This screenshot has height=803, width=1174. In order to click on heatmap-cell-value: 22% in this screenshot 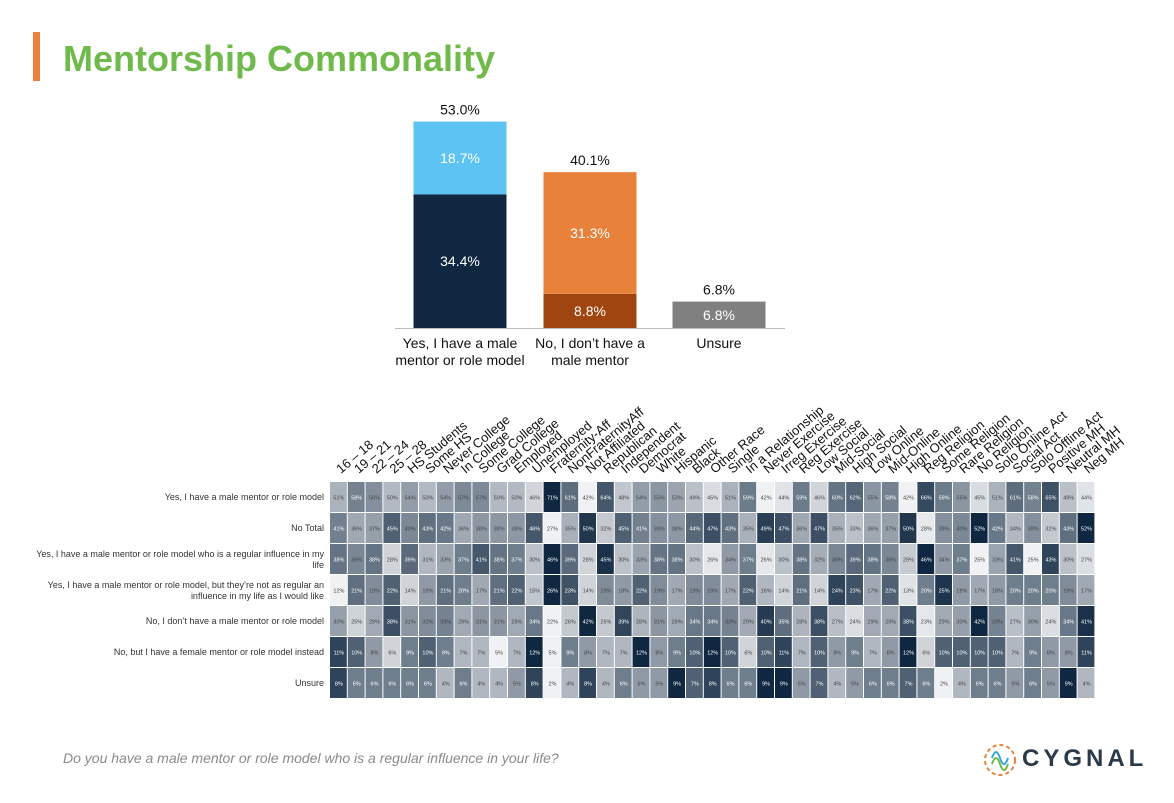, I will do `click(890, 592)`.